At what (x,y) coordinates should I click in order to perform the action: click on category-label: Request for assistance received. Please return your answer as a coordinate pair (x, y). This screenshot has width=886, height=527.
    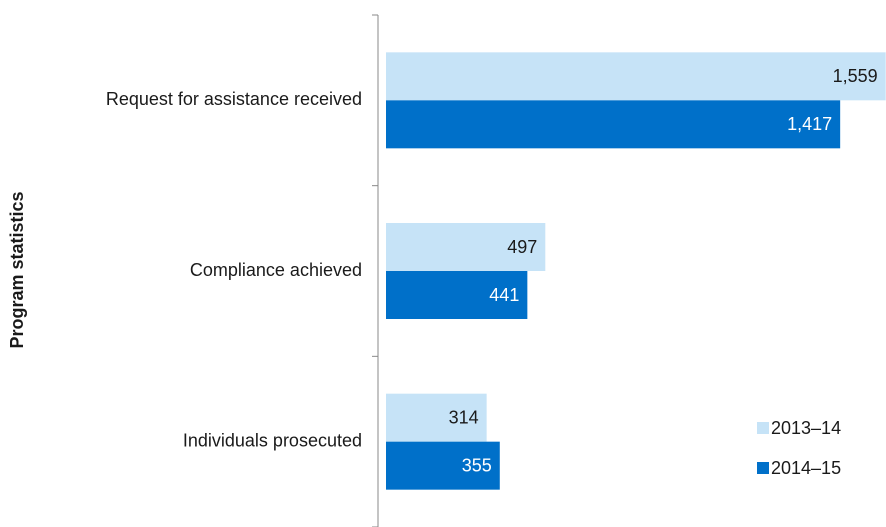
    Looking at the image, I should click on (234, 99).